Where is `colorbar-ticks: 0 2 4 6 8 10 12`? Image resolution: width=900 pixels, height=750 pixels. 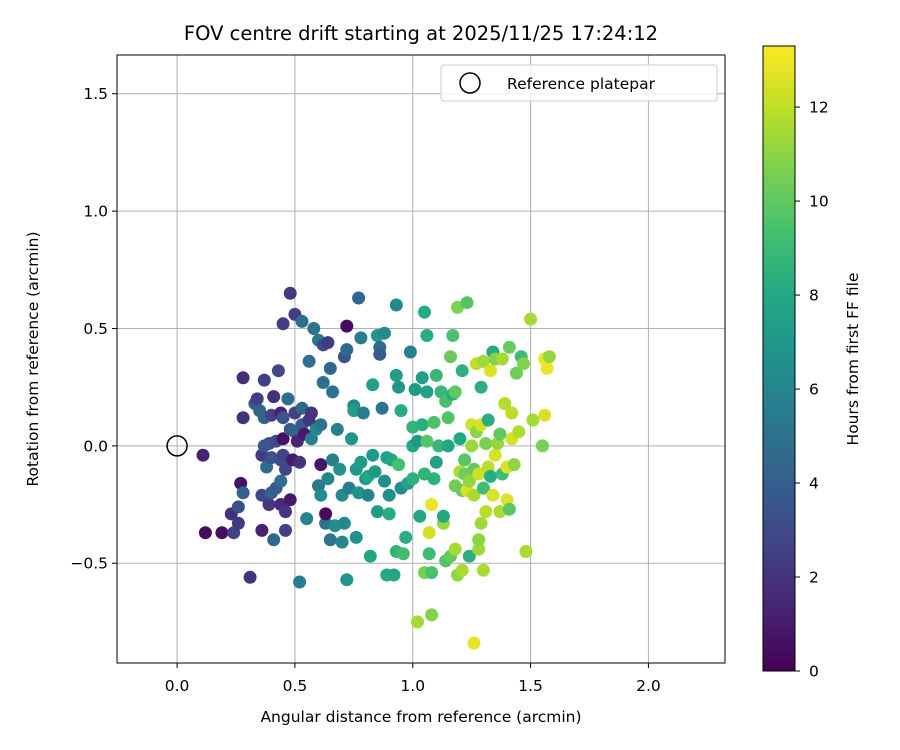
colorbar-ticks: 0 2 4 6 8 10 12 is located at coordinates (812, 390).